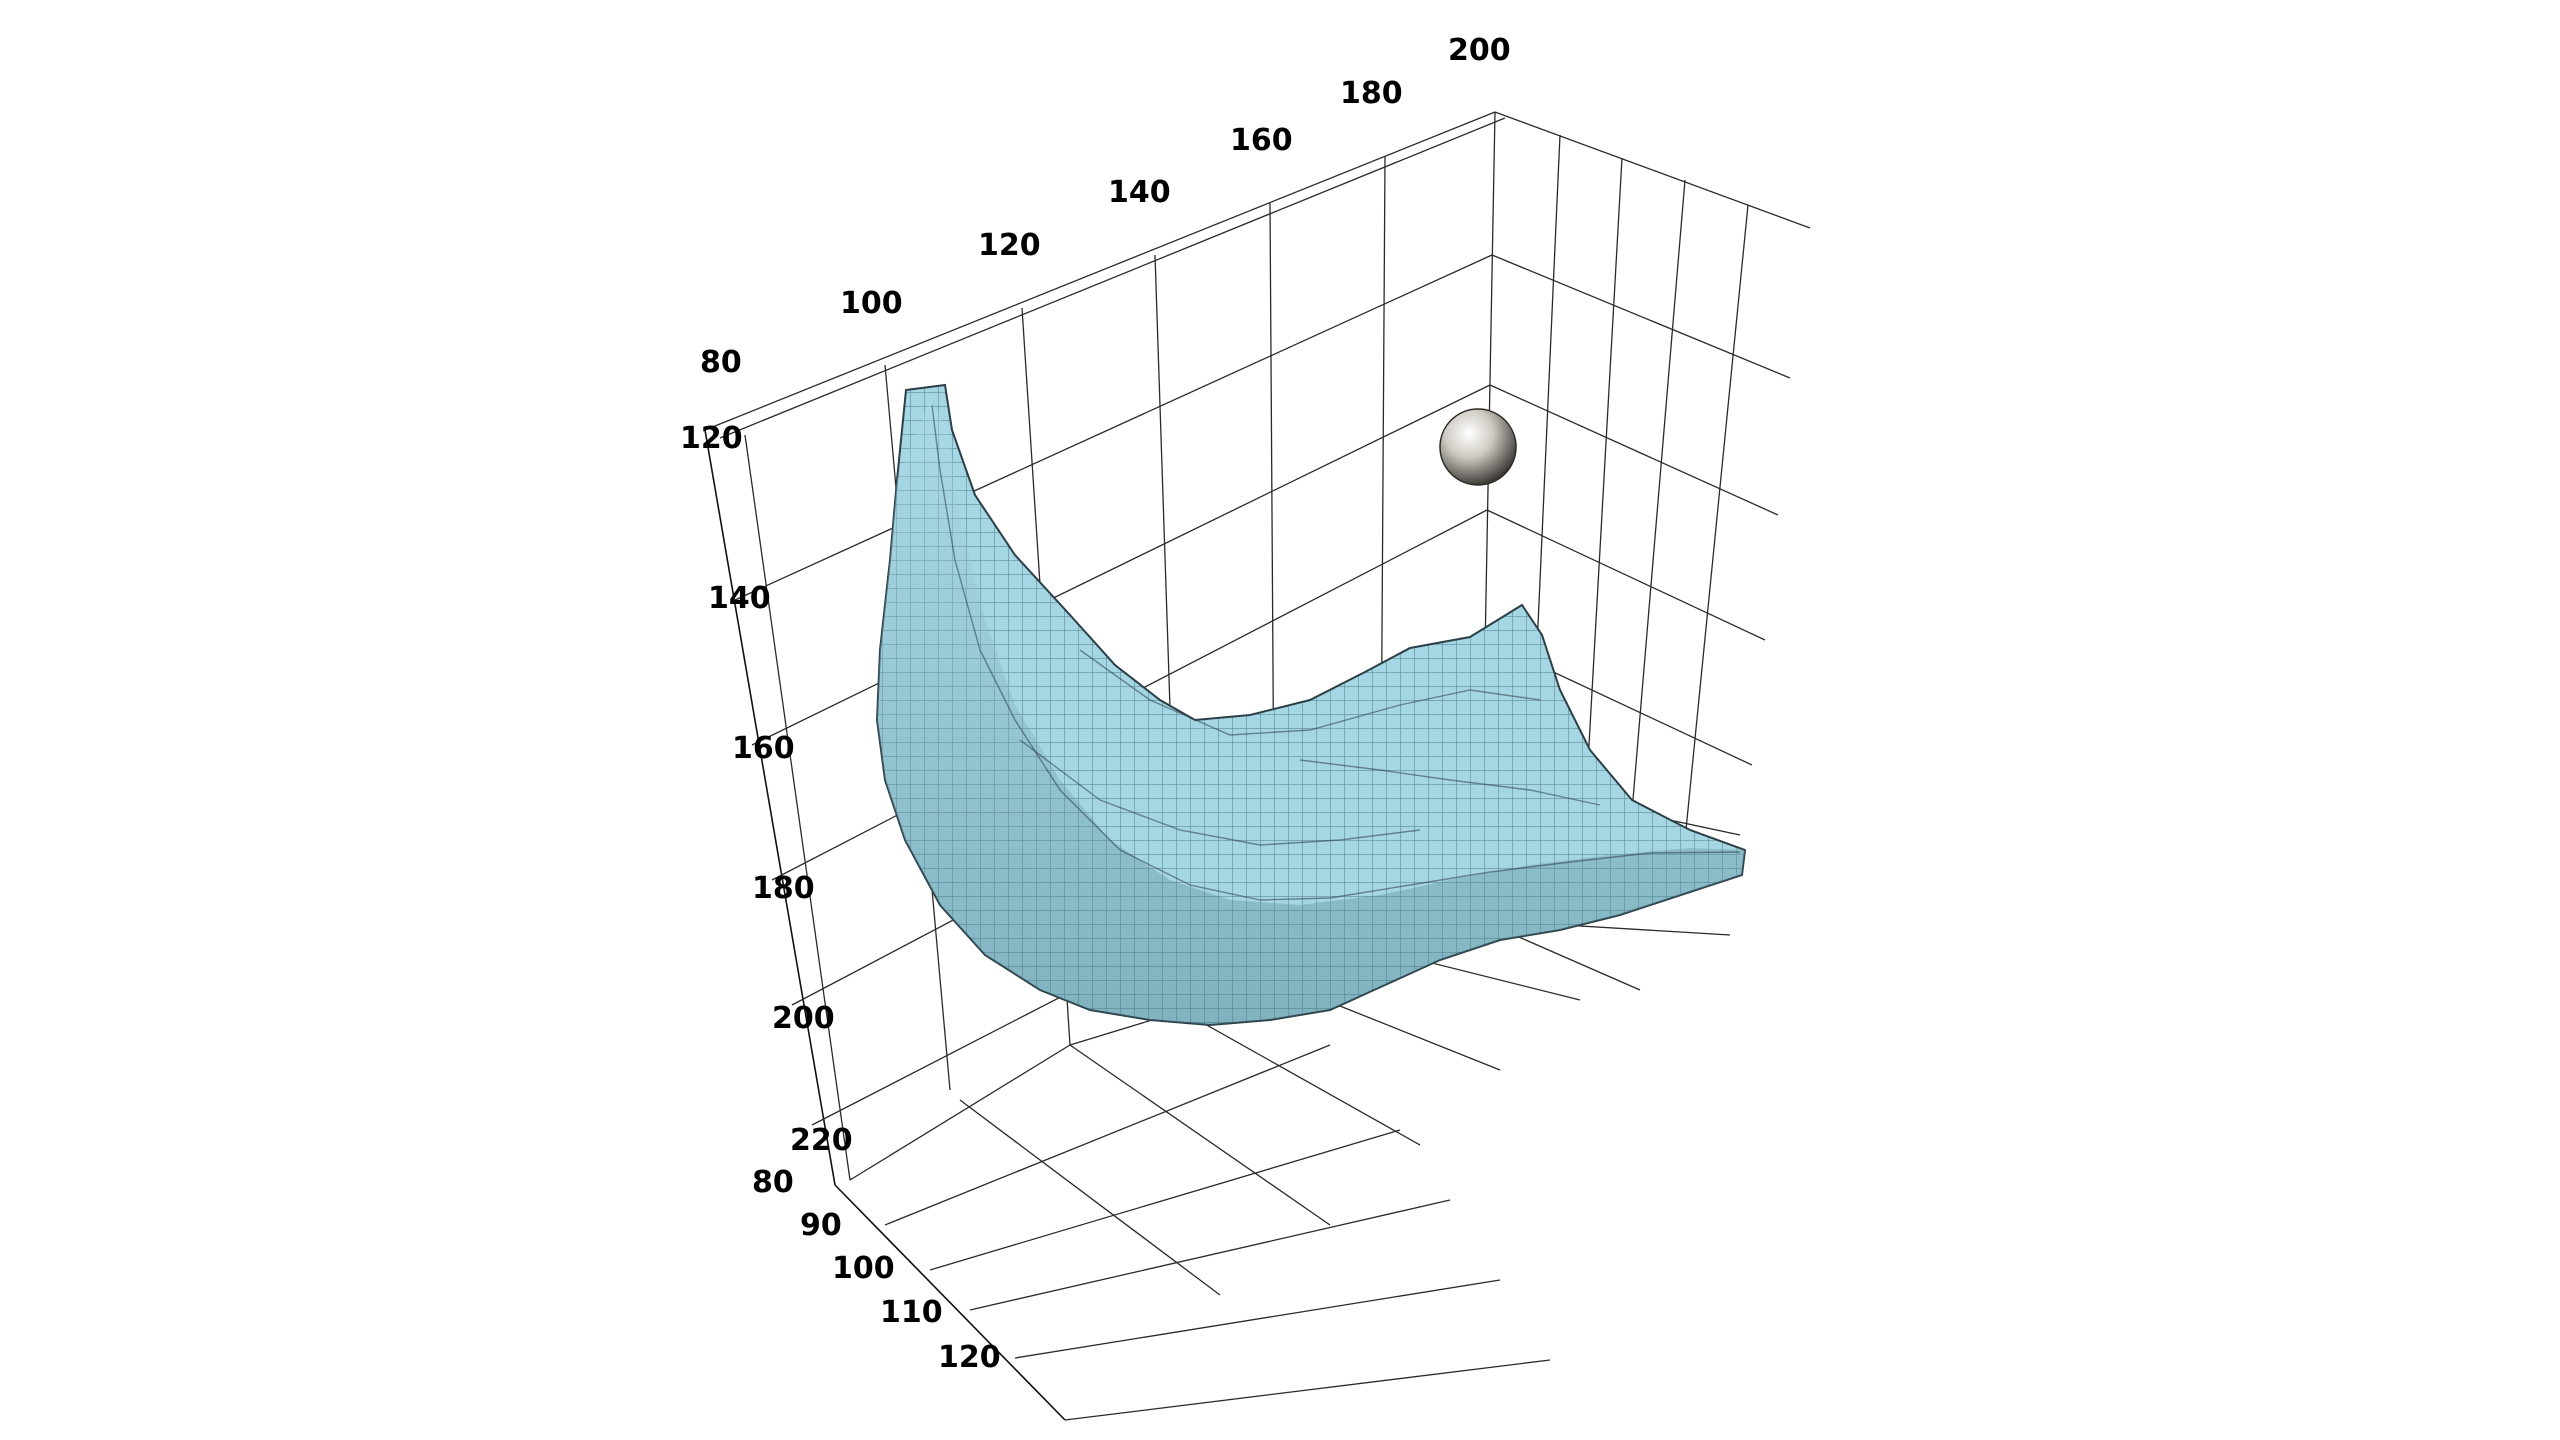 This screenshot has width=2560, height=1440. Describe the element at coordinates (1371, 93) in the screenshot. I see `top-axis-tick-label: 180` at that location.